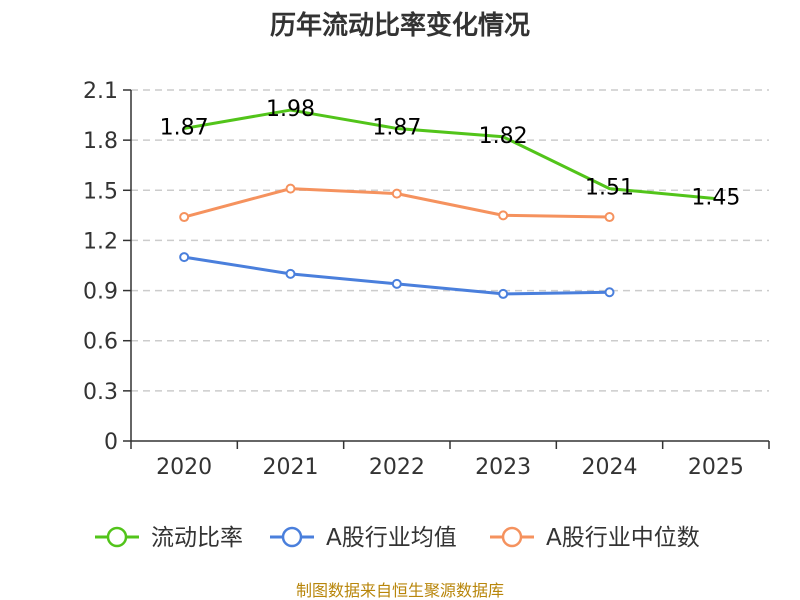  I want to click on data-labels: 1.87 1.98 1.87 1.82 1.51 1.45, so click(450, 154).